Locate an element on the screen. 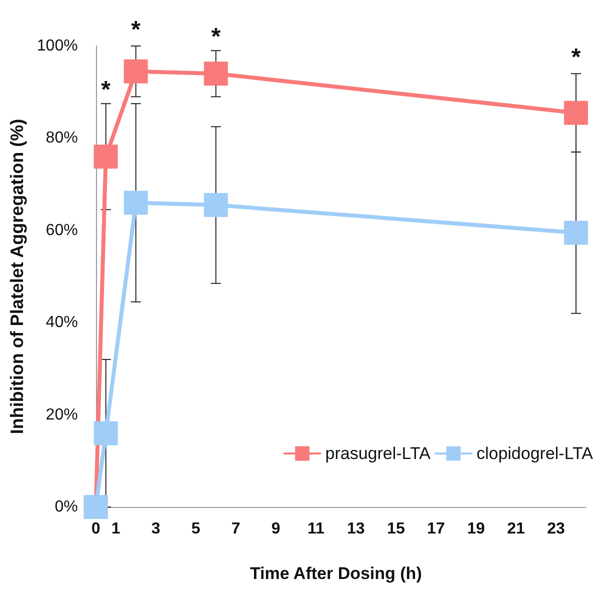  x-tick-label: 23 is located at coordinates (556, 529).